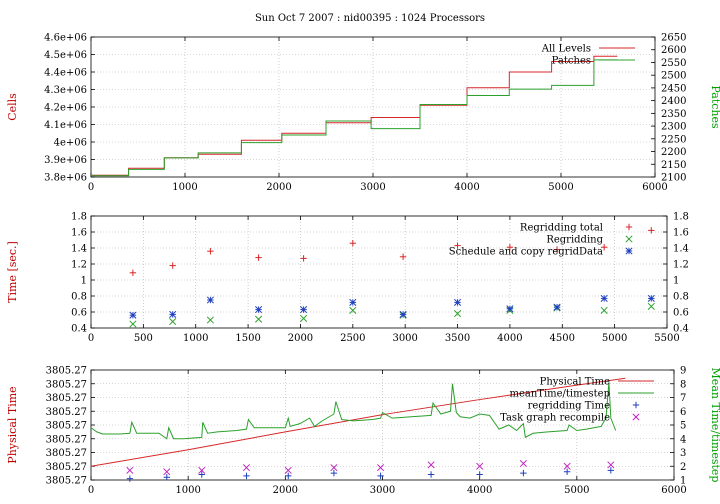 Image resolution: width=720 pixels, height=504 pixels. Describe the element at coordinates (65, 73) in the screenshot. I see `y-tick-label: 4.4e+06` at that location.